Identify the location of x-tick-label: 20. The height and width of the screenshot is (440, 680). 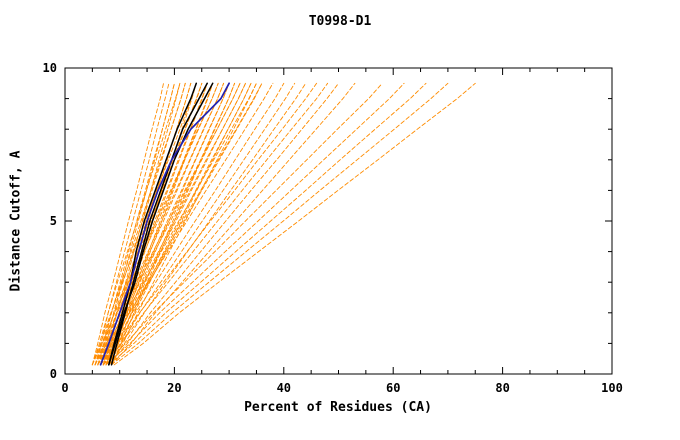
(174, 388).